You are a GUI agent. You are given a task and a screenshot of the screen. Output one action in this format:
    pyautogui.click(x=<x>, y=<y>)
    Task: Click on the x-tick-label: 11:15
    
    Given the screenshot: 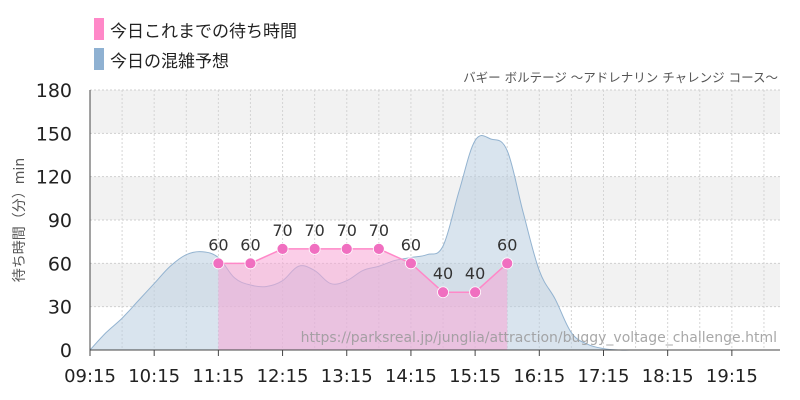 What is the action you would take?
    pyautogui.click(x=218, y=376)
    